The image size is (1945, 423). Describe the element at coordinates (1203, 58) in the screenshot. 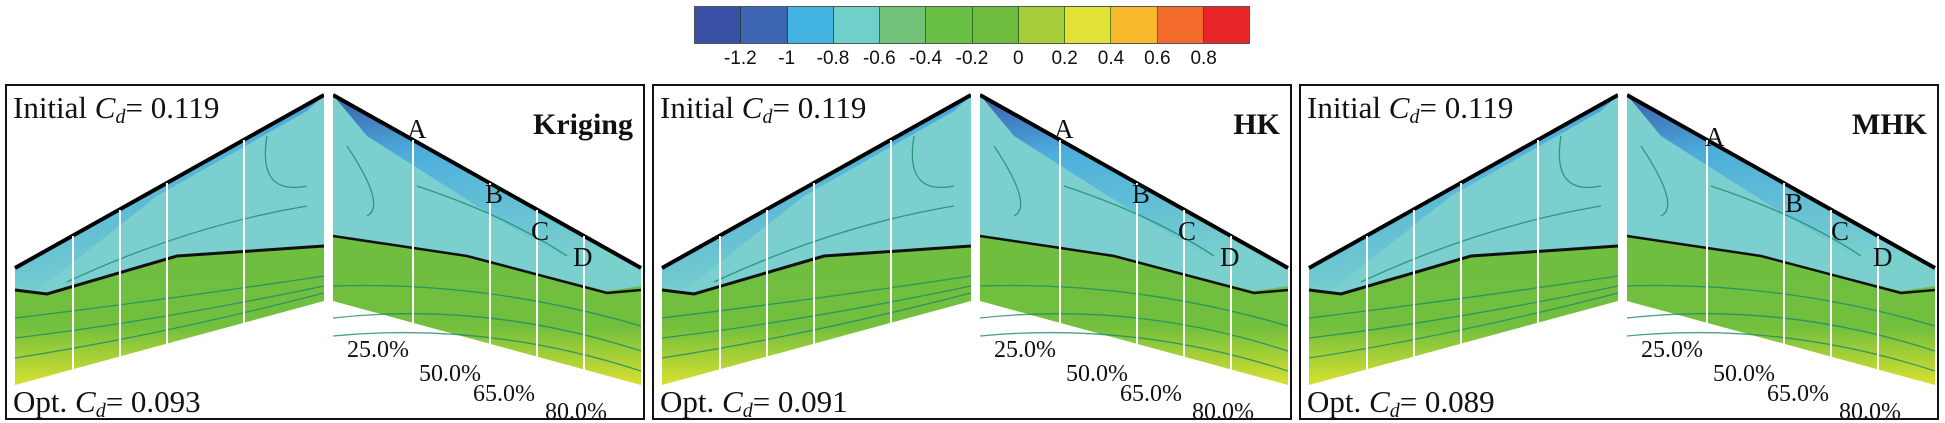

I see `colorbar-tick-label: 0.8` at that location.